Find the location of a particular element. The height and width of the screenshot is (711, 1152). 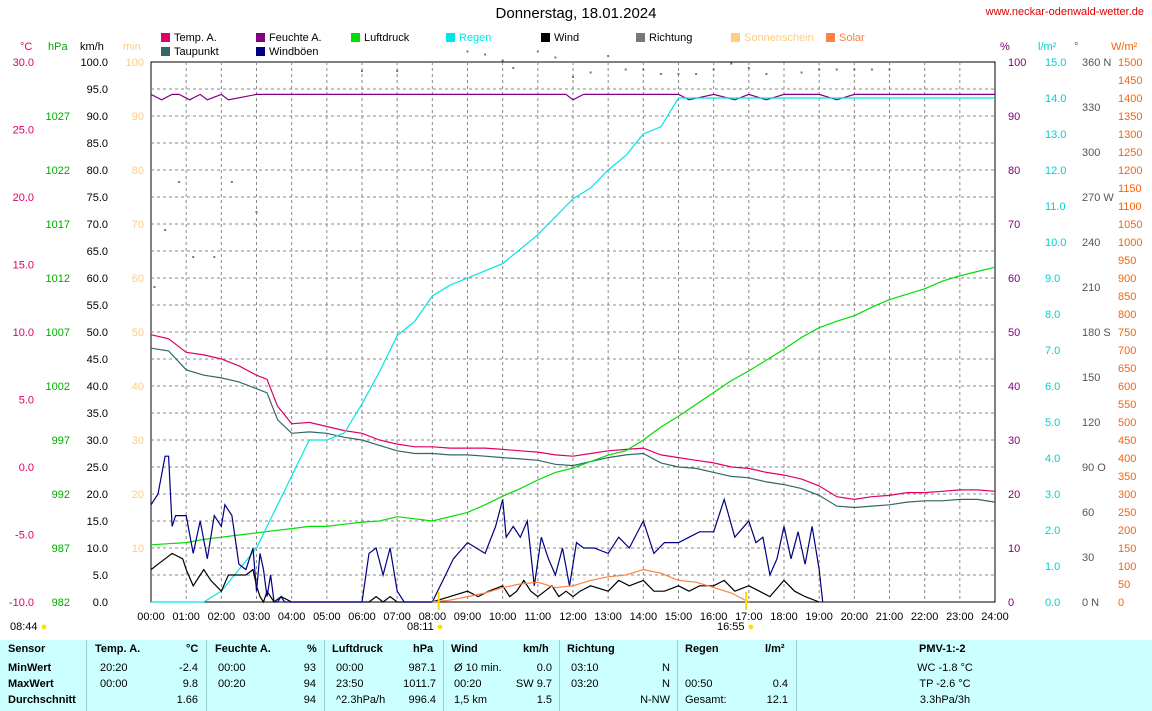

rain-tick: 2.0 is located at coordinates (1052, 531).